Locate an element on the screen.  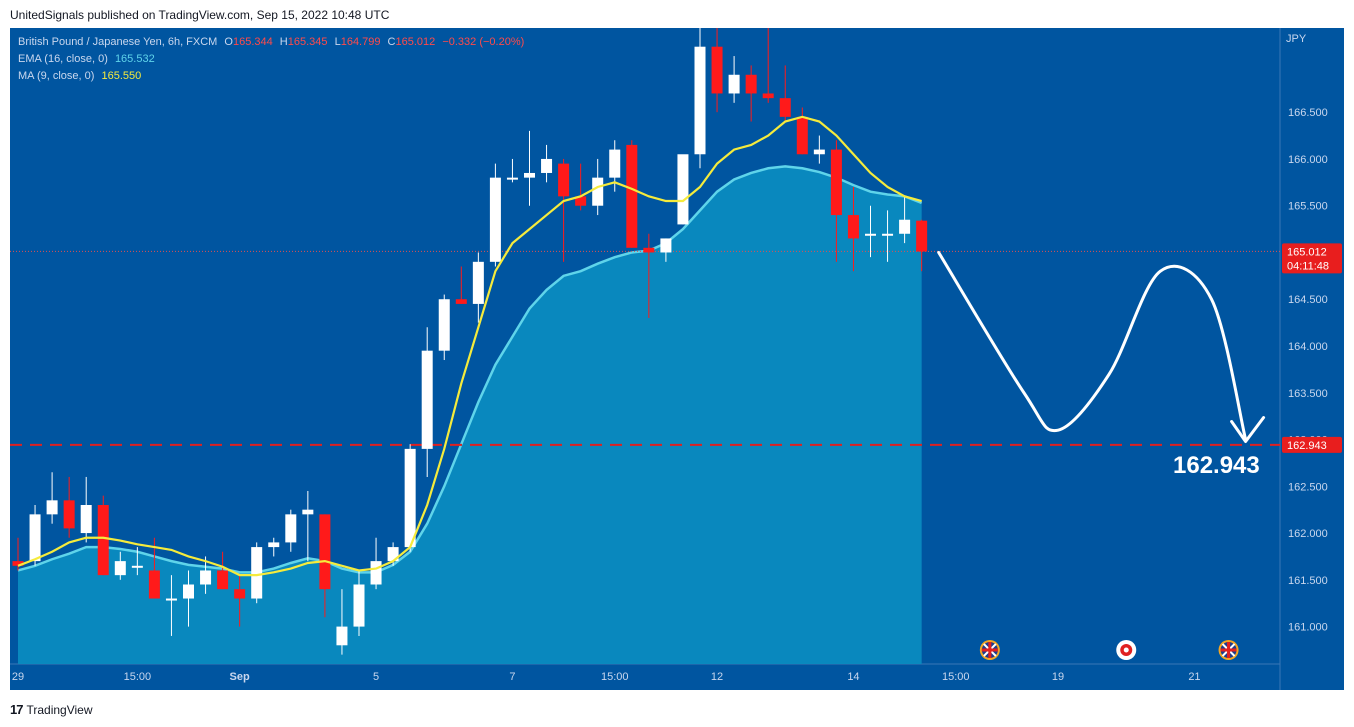
x-tick-label: Sep is located at coordinates (240, 677).